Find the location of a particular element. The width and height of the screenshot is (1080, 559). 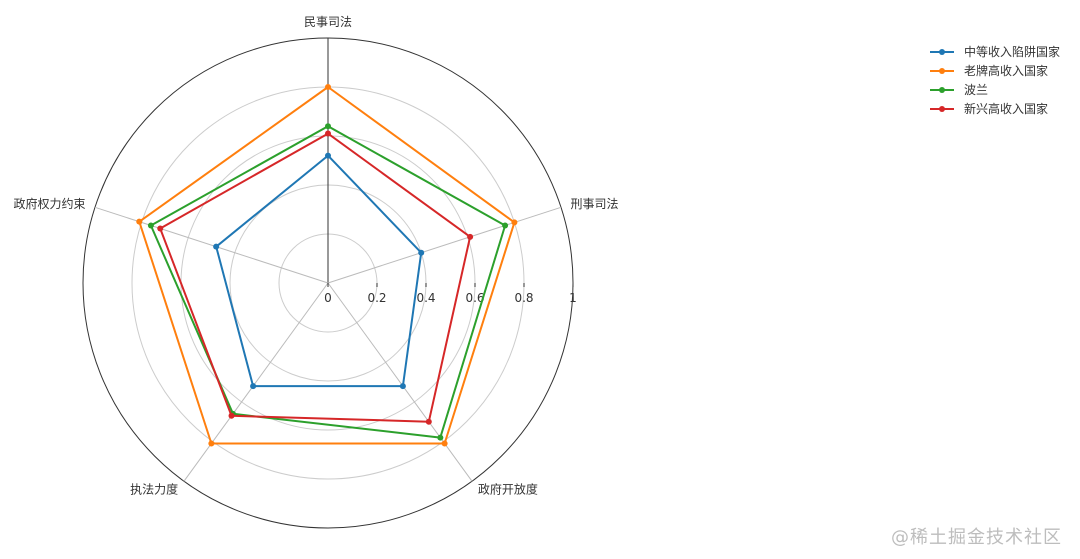

axis-label-4: 政府权力约束 is located at coordinates (49, 203).